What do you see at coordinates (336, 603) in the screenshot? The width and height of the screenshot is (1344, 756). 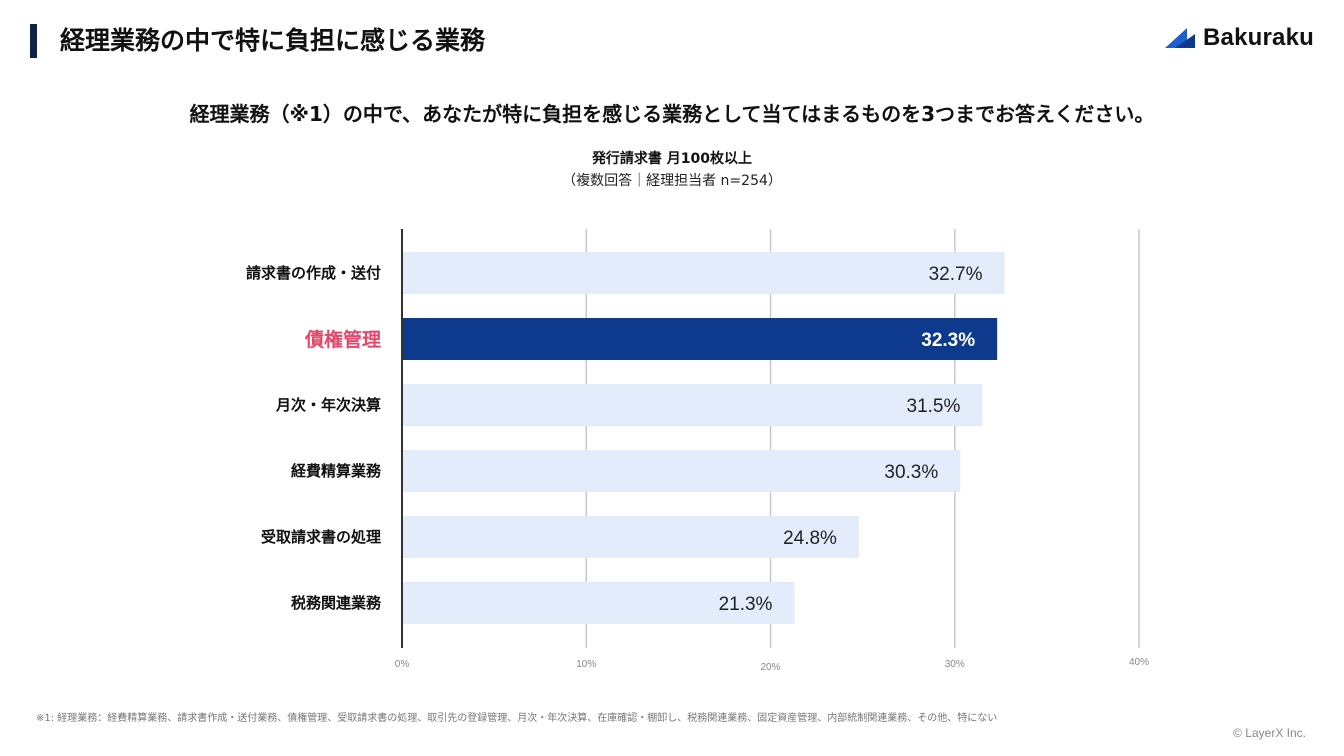 I see `category-label: 税務関連業務` at bounding box center [336, 603].